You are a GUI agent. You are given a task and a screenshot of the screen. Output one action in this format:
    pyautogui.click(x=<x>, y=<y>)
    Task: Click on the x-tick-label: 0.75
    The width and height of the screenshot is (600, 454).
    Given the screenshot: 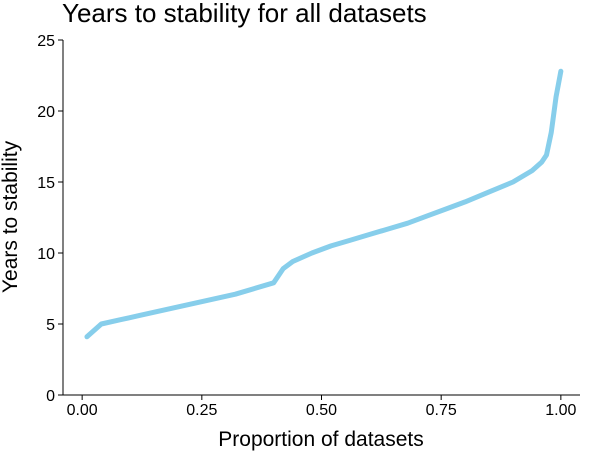 What is the action you would take?
    pyautogui.click(x=441, y=410)
    